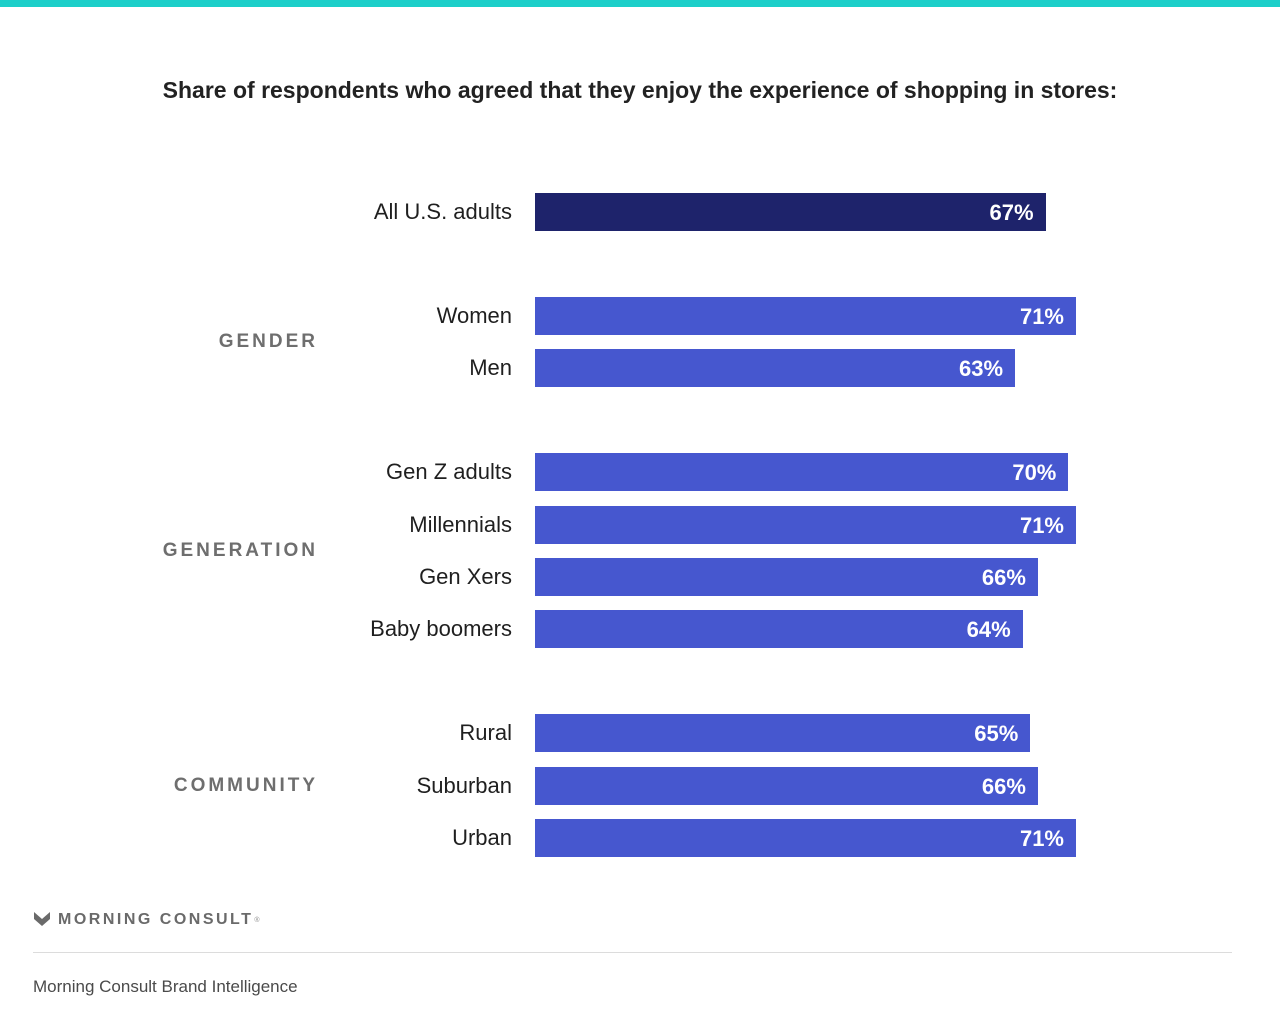  I want to click on top-accent-stripe, so click(640, 3).